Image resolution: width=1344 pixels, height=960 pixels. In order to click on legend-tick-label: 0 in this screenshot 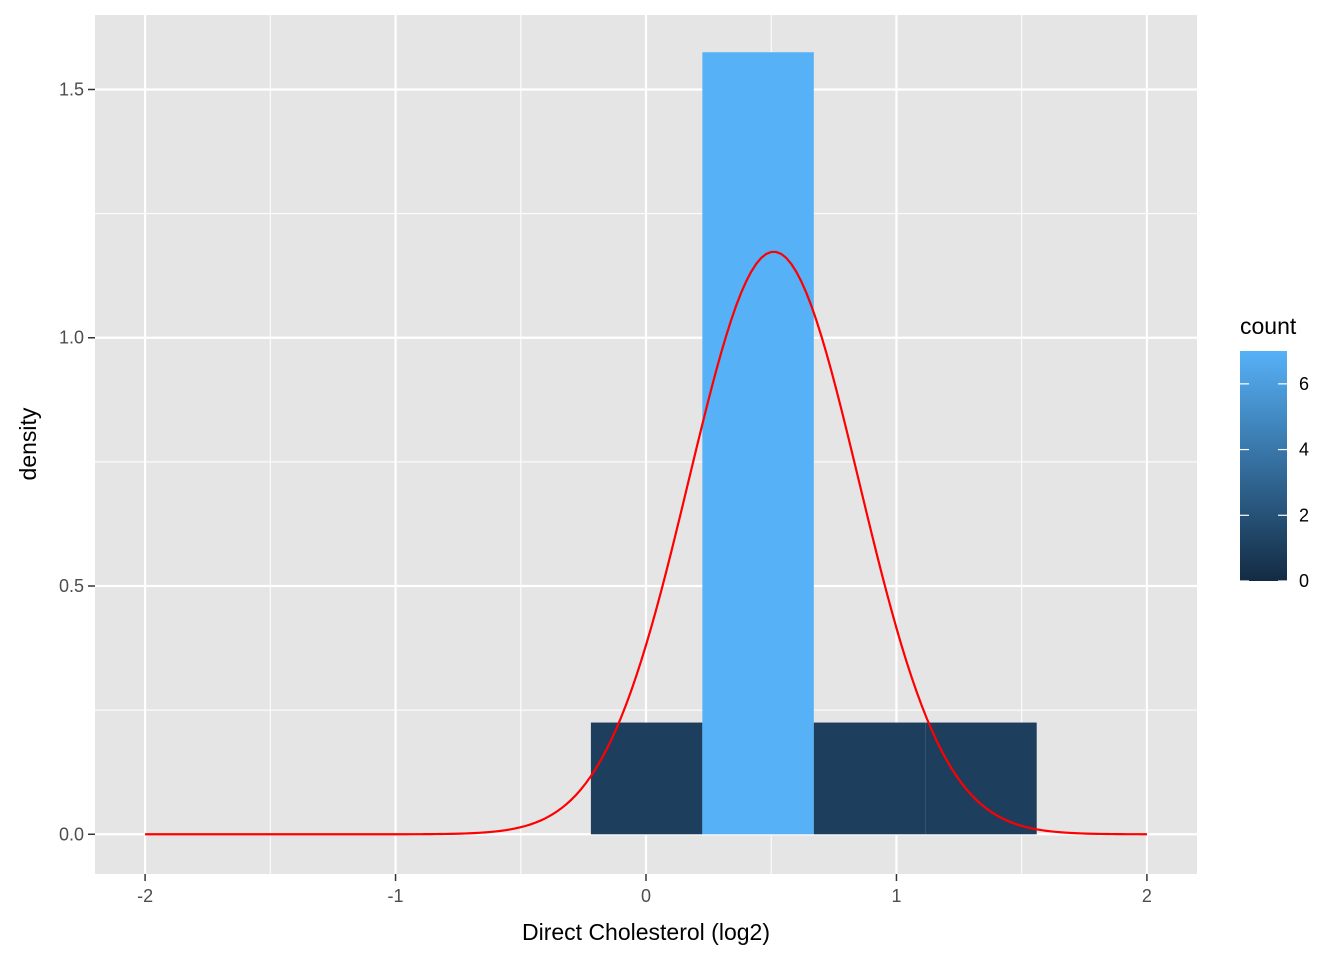, I will do `click(1304, 581)`.